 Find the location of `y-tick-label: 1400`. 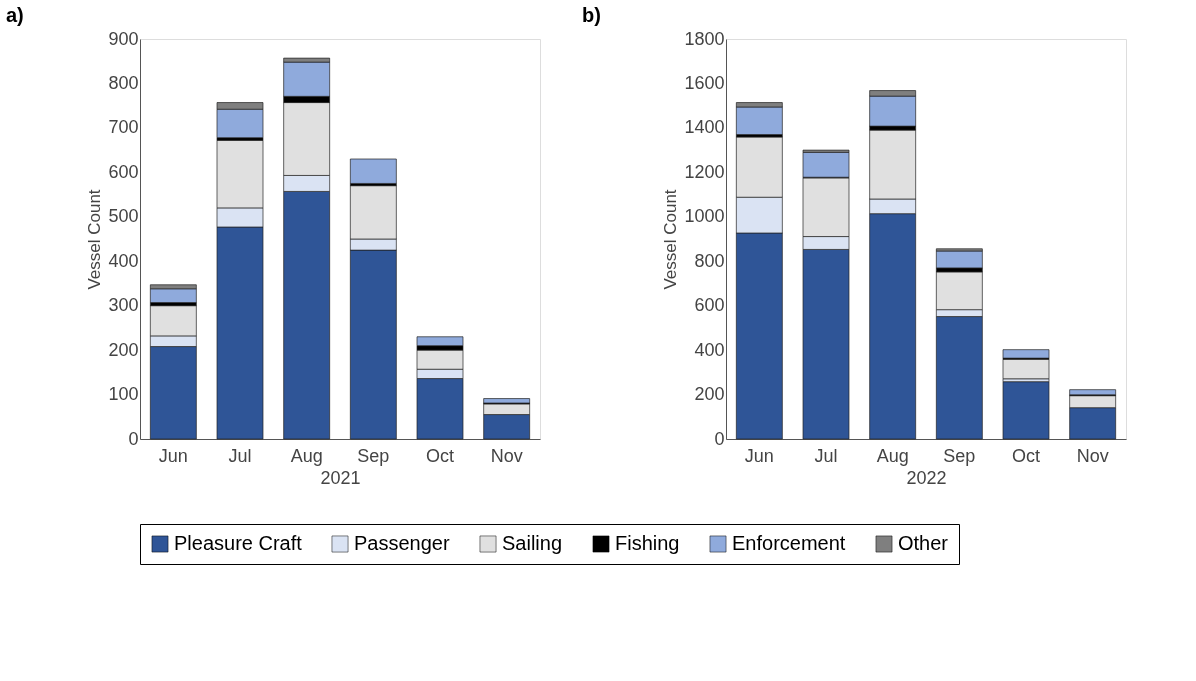

y-tick-label: 1400 is located at coordinates (704, 127).